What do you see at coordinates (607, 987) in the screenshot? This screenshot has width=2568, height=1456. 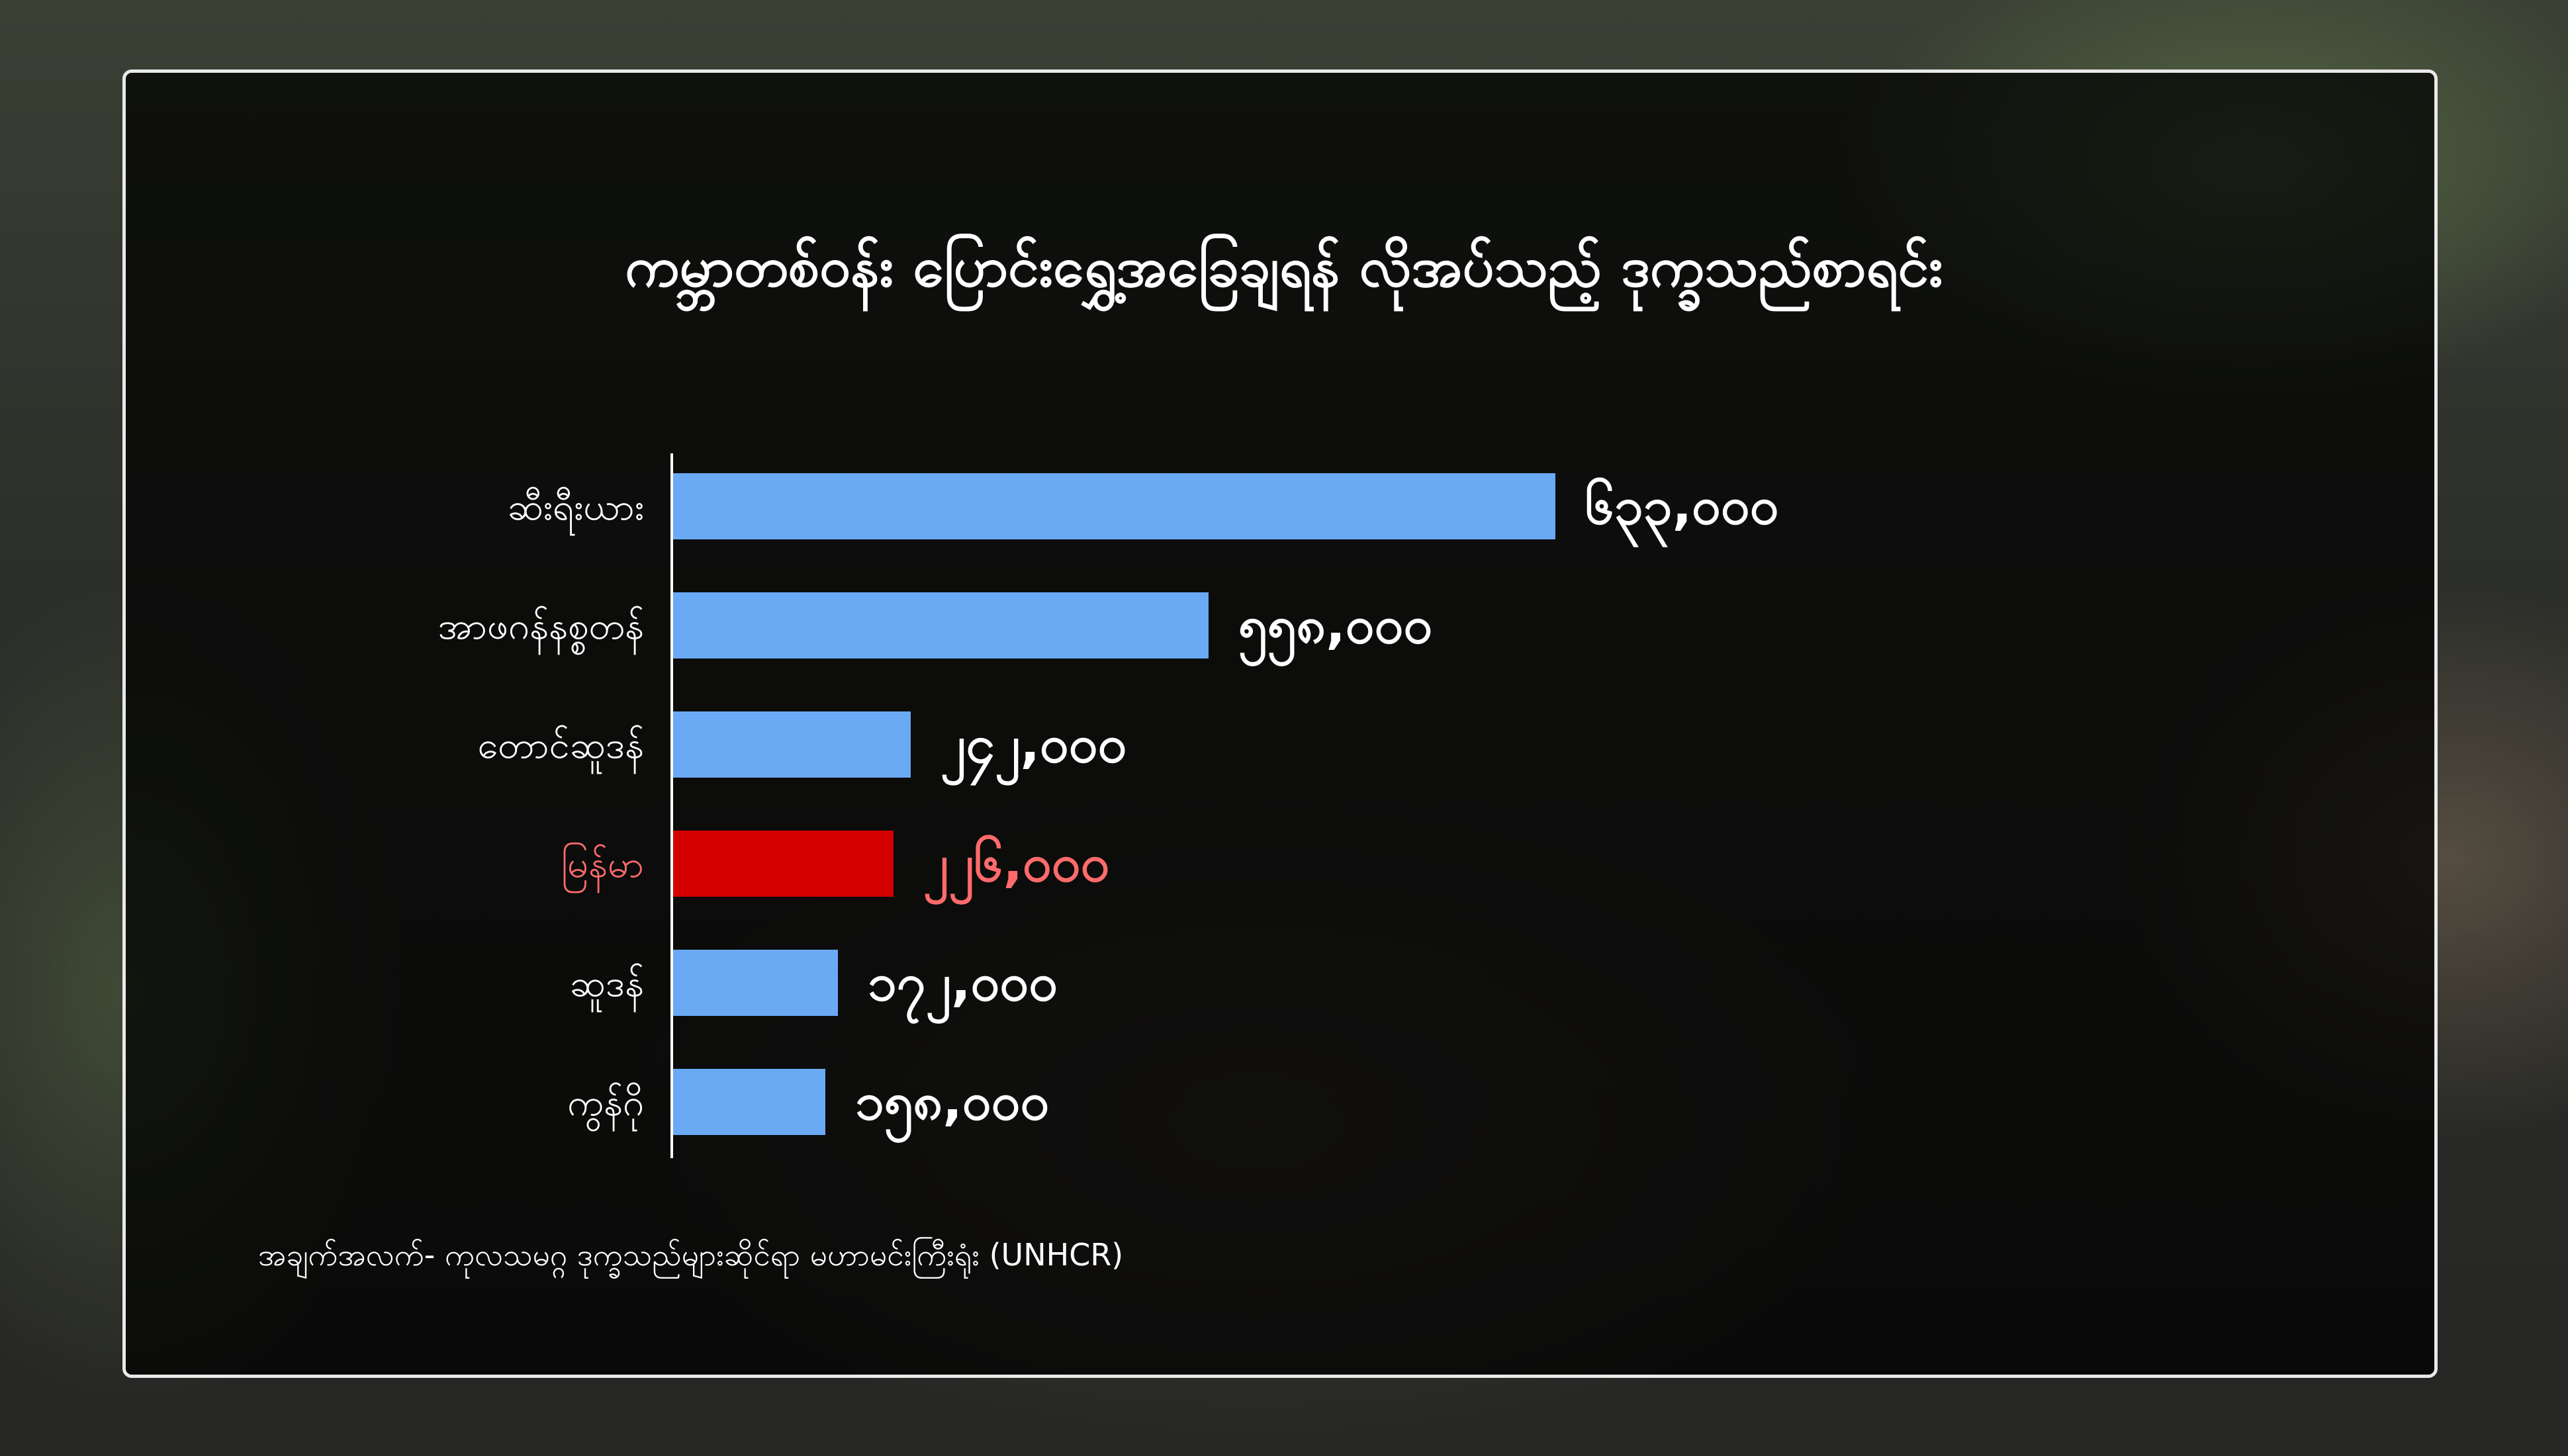 I see `category-label: ဆူဒန်` at bounding box center [607, 987].